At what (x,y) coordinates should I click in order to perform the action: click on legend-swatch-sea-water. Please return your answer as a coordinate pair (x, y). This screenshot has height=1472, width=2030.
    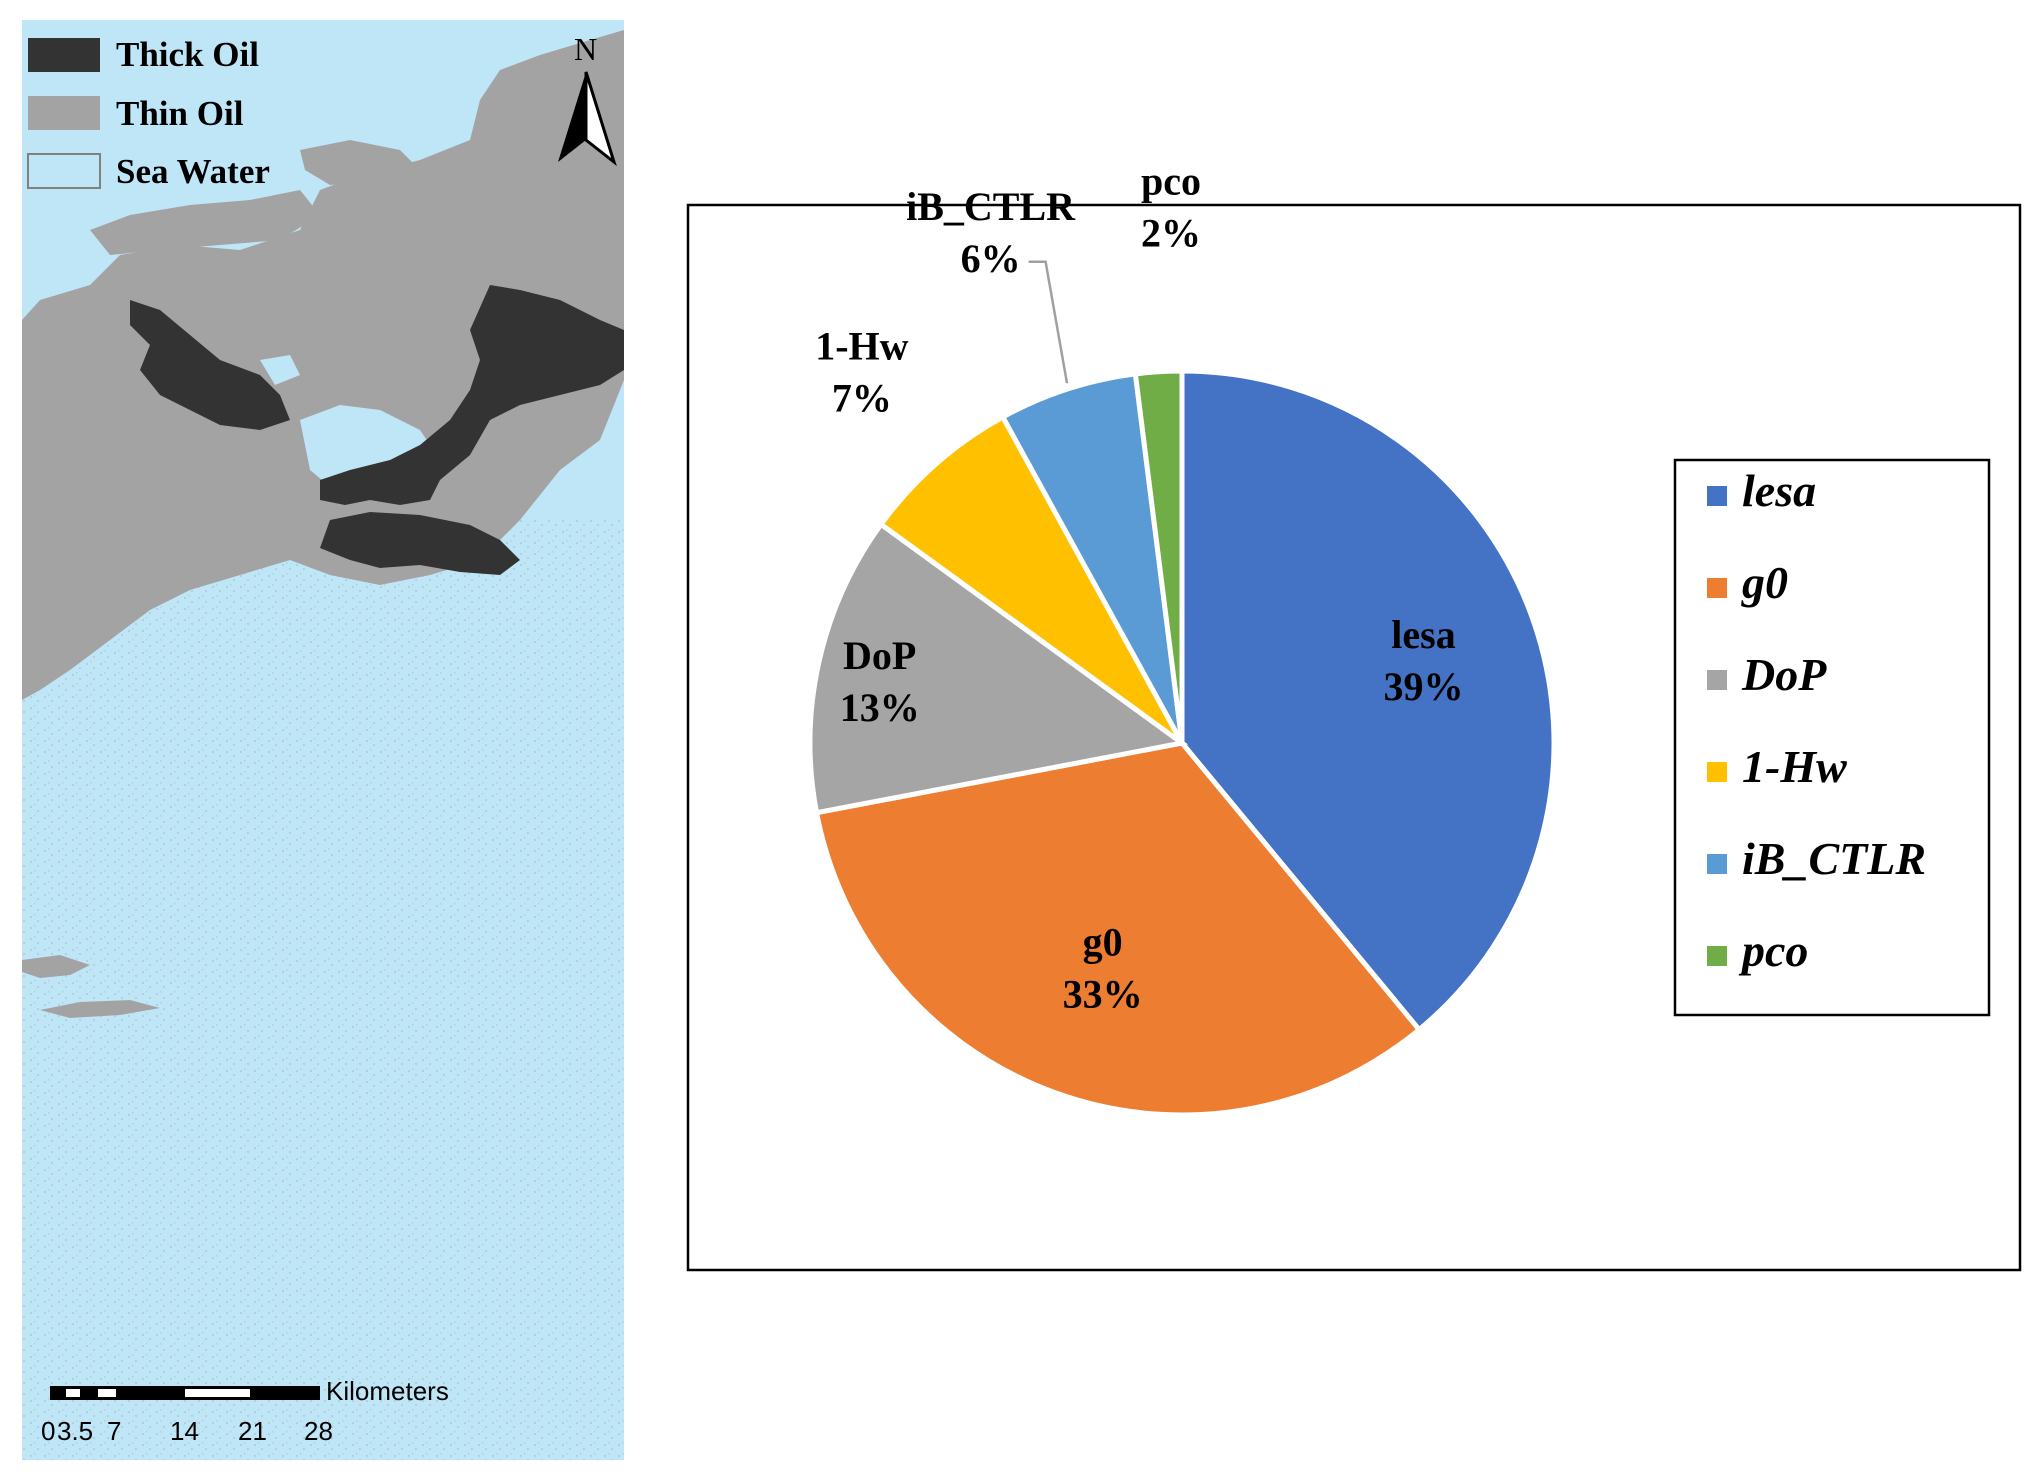
    Looking at the image, I should click on (64, 171).